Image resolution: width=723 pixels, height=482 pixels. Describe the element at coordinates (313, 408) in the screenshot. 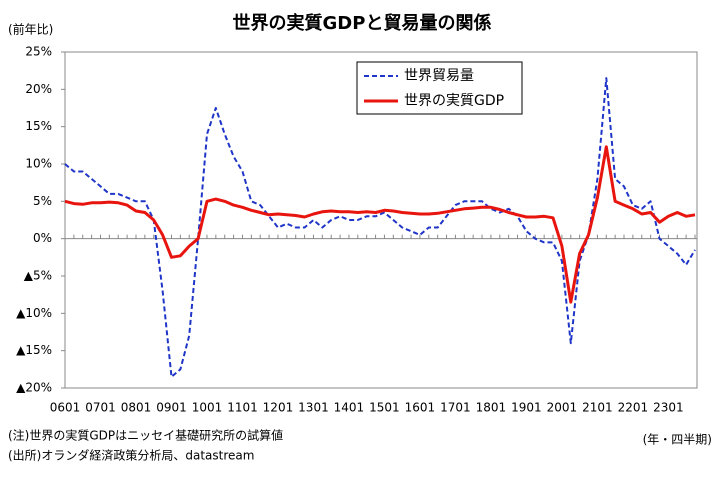

I see `x-tick-label: 1301` at that location.